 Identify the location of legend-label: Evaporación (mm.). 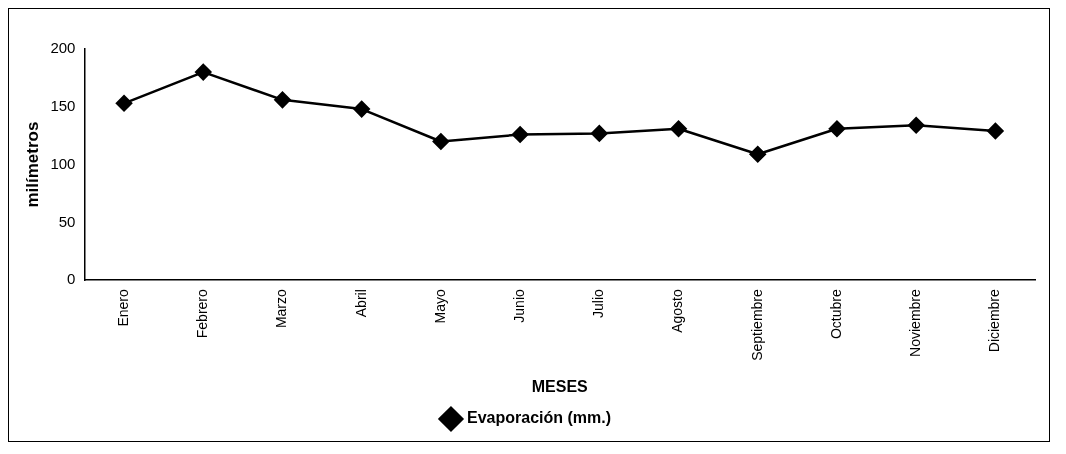
(539, 418).